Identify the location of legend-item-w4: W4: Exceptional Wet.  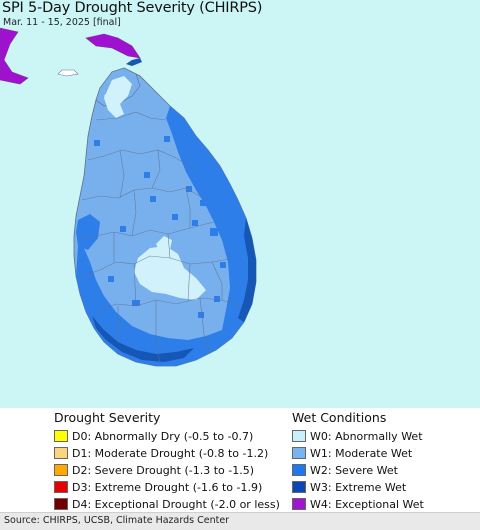
(358, 504).